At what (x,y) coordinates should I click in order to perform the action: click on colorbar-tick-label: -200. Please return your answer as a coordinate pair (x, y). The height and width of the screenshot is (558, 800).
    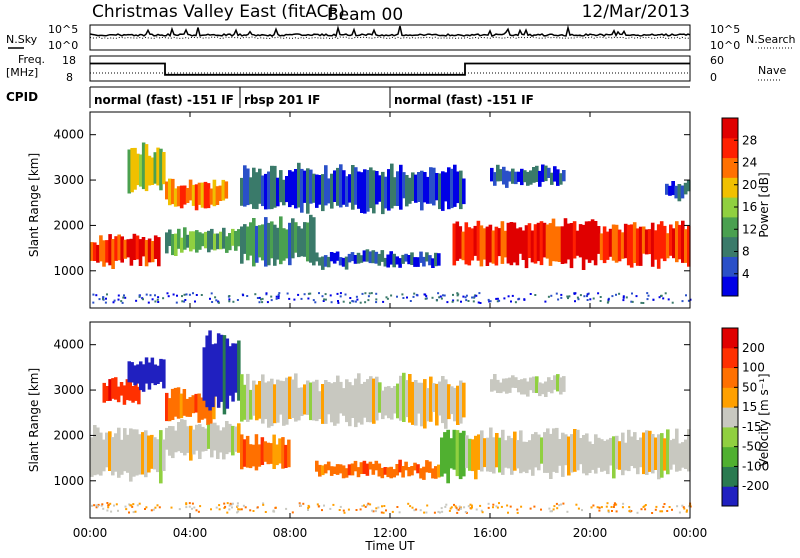
    Looking at the image, I should click on (755, 486).